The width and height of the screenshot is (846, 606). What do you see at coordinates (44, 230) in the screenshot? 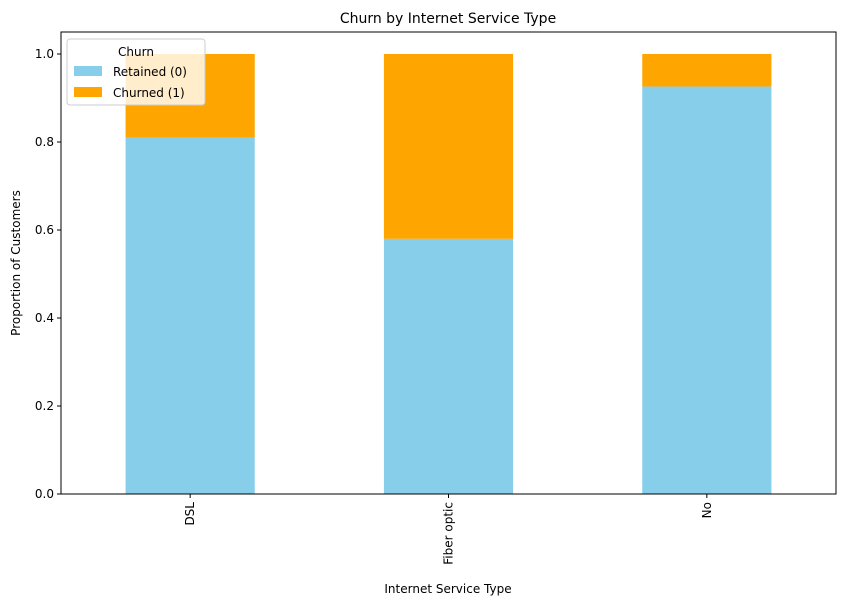
I see `y-tick-label: 0.6` at bounding box center [44, 230].